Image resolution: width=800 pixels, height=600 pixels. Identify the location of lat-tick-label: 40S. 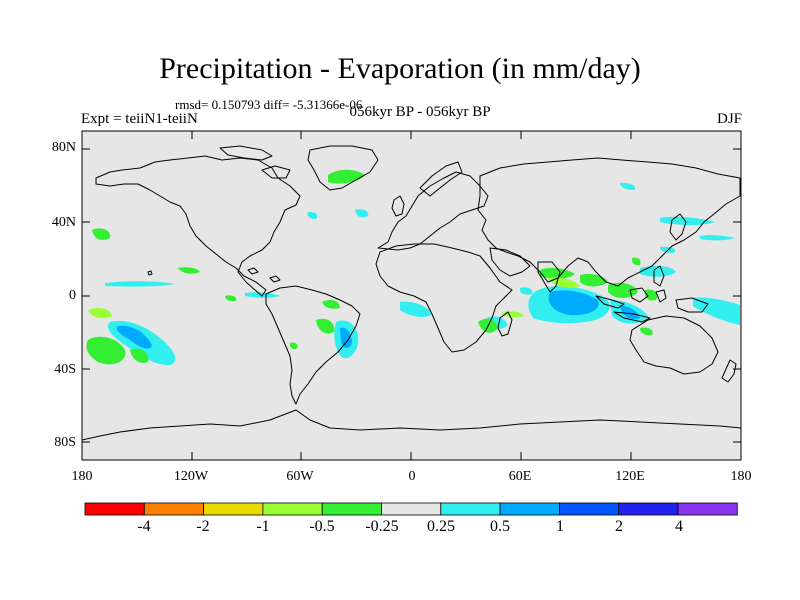
(65, 369).